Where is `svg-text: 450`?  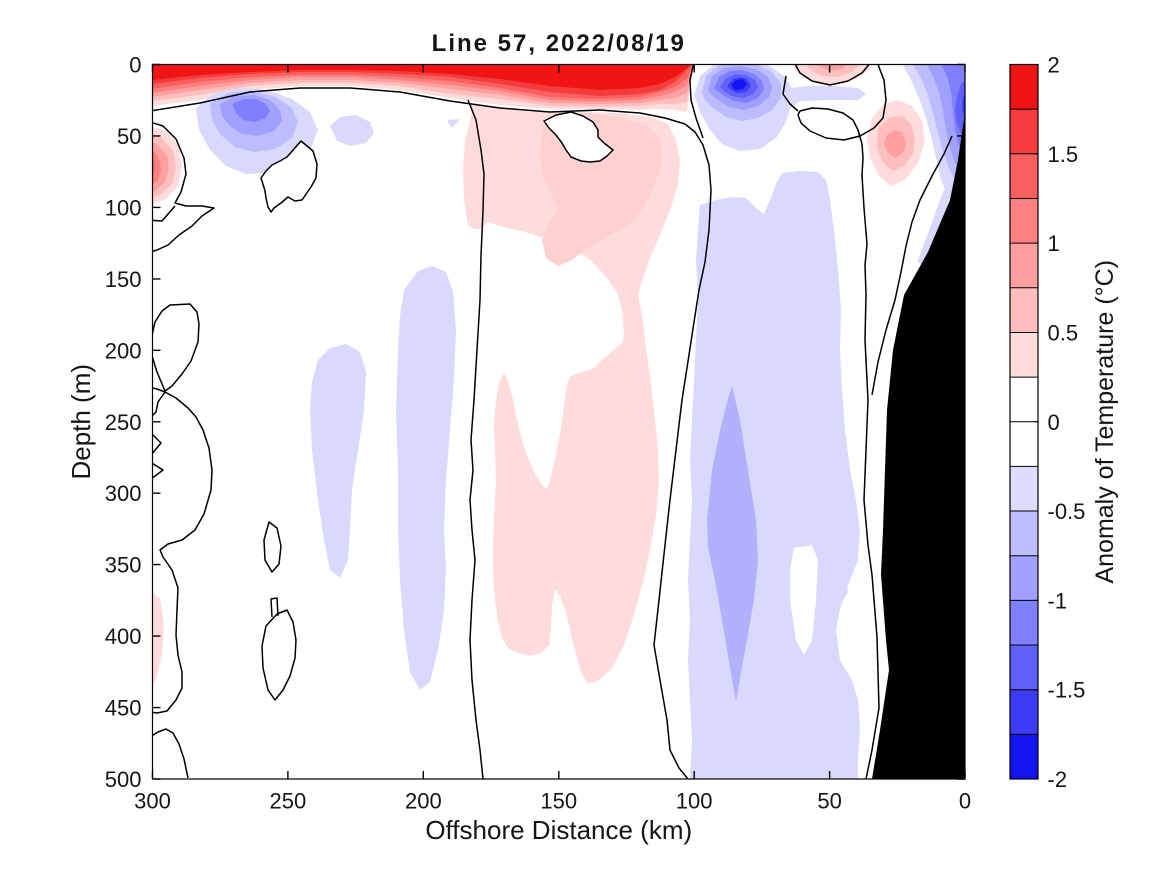 svg-text: 450 is located at coordinates (123, 708).